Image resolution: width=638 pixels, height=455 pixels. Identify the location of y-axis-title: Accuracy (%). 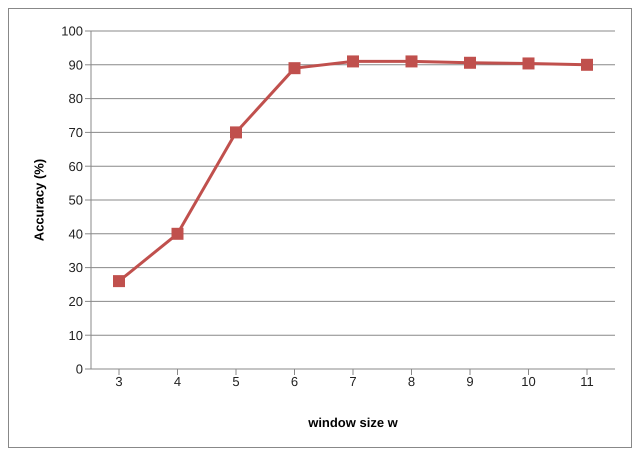
(39, 200).